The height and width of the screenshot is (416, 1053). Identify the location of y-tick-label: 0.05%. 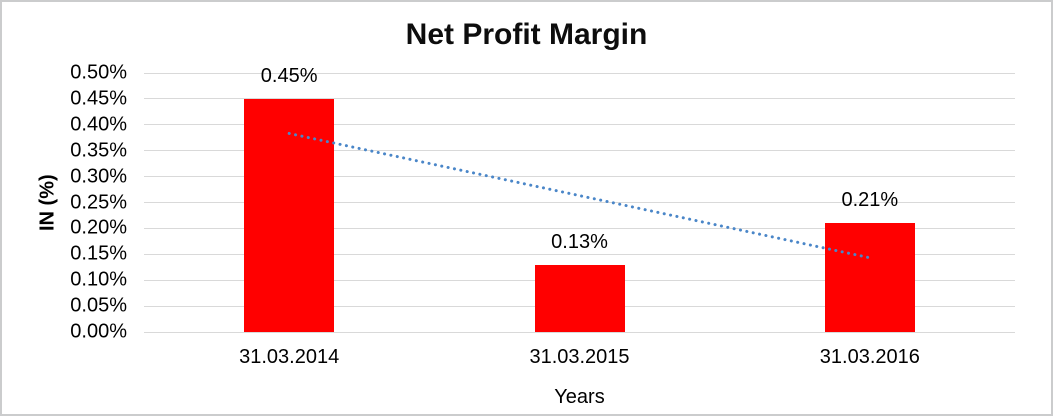
(98, 305).